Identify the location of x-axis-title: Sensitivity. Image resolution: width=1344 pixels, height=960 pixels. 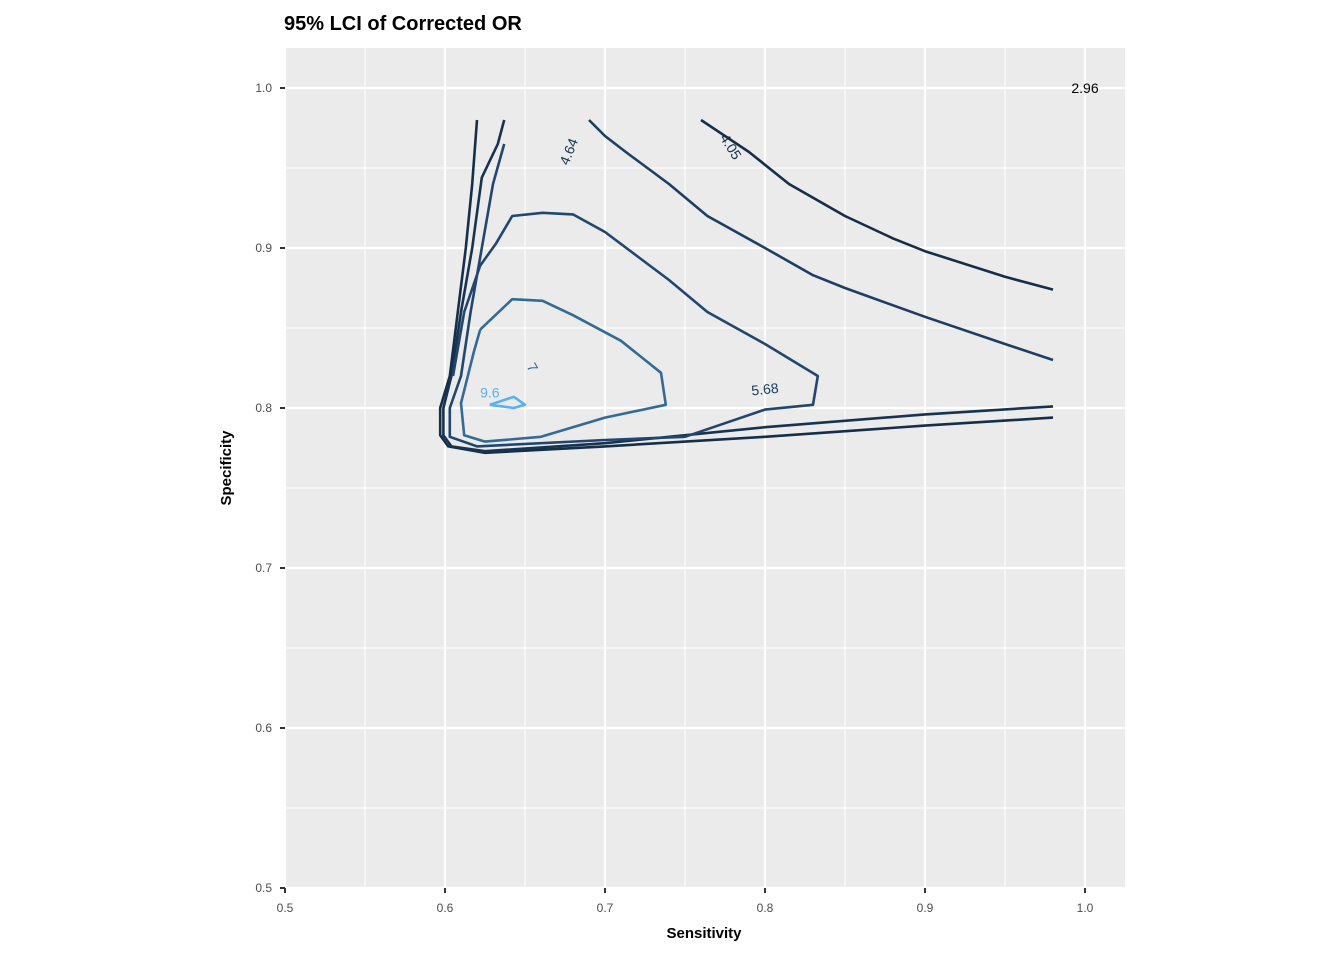
(704, 933).